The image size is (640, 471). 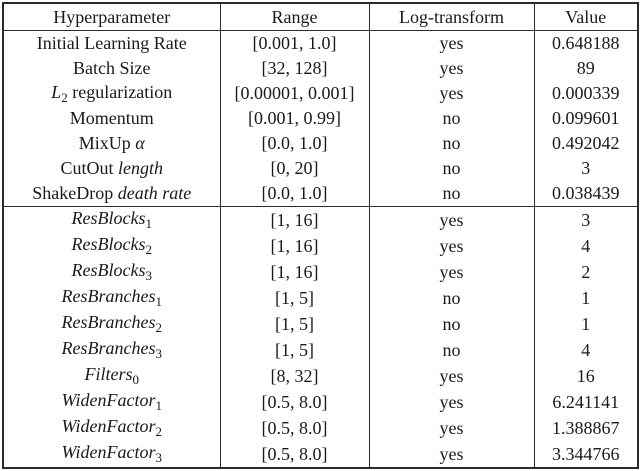 I want to click on range-cell: [8, 32], so click(x=294, y=376).